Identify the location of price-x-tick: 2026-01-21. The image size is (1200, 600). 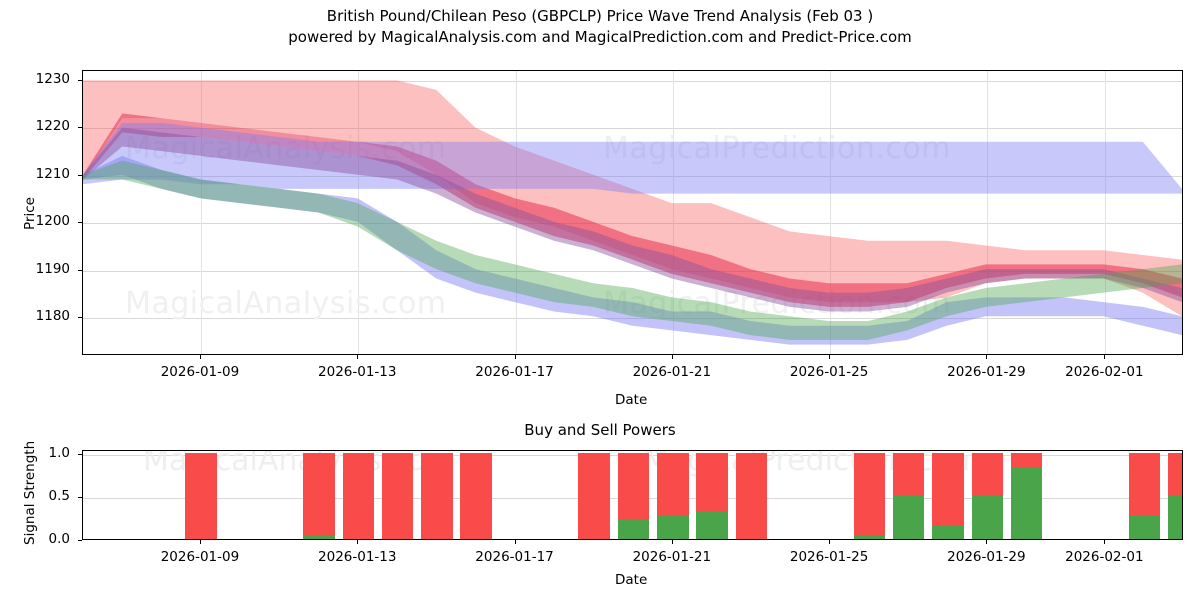
(672, 372).